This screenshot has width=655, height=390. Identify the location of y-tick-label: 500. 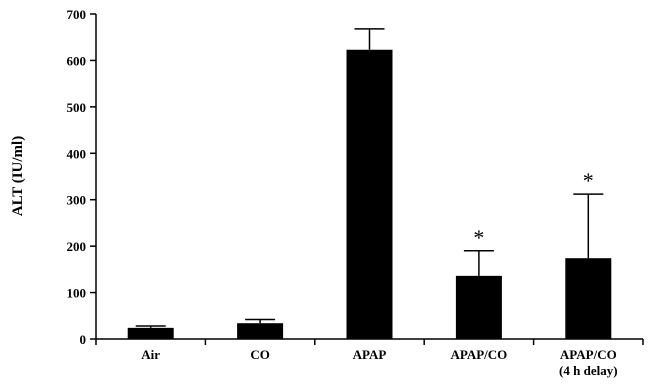
(77, 107).